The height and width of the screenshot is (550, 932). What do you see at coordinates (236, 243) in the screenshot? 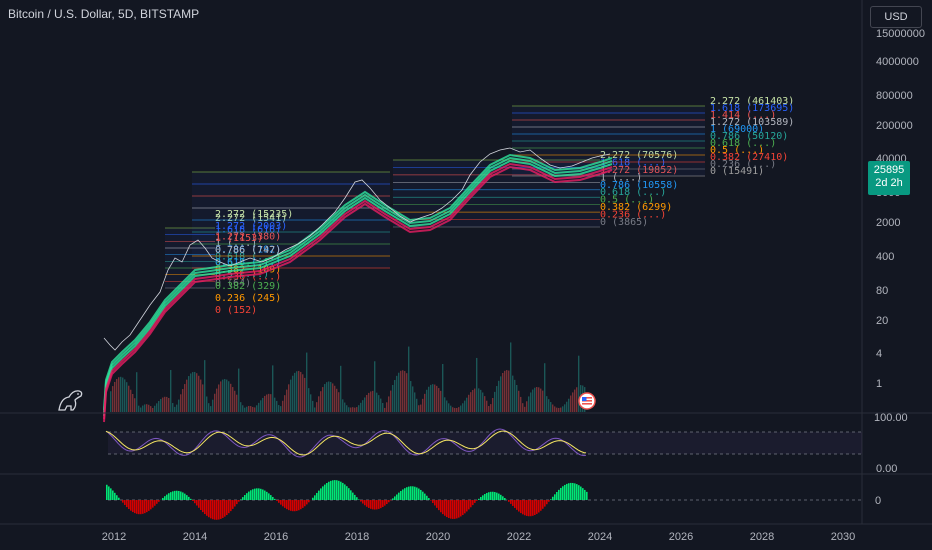
I see `fib-level-label: 1 (...)` at bounding box center [236, 243].